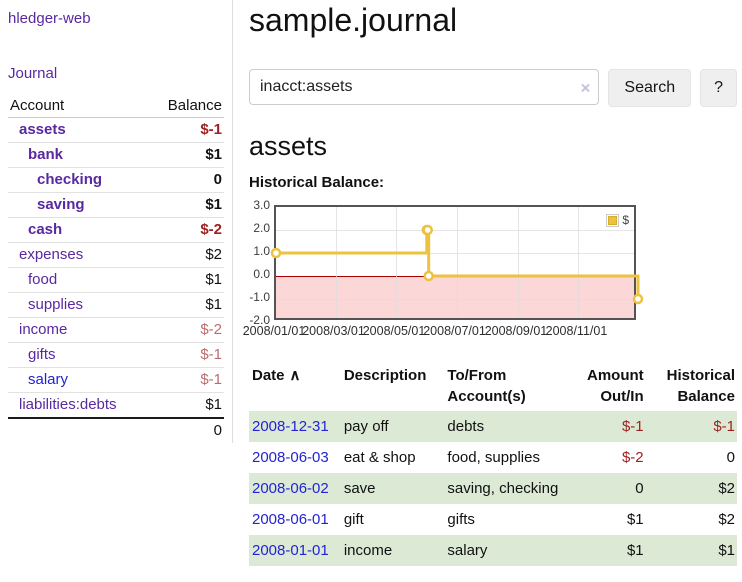 This screenshot has height=582, width=742. What do you see at coordinates (186, 180) in the screenshot?
I see `account-balance: 0` at bounding box center [186, 180].